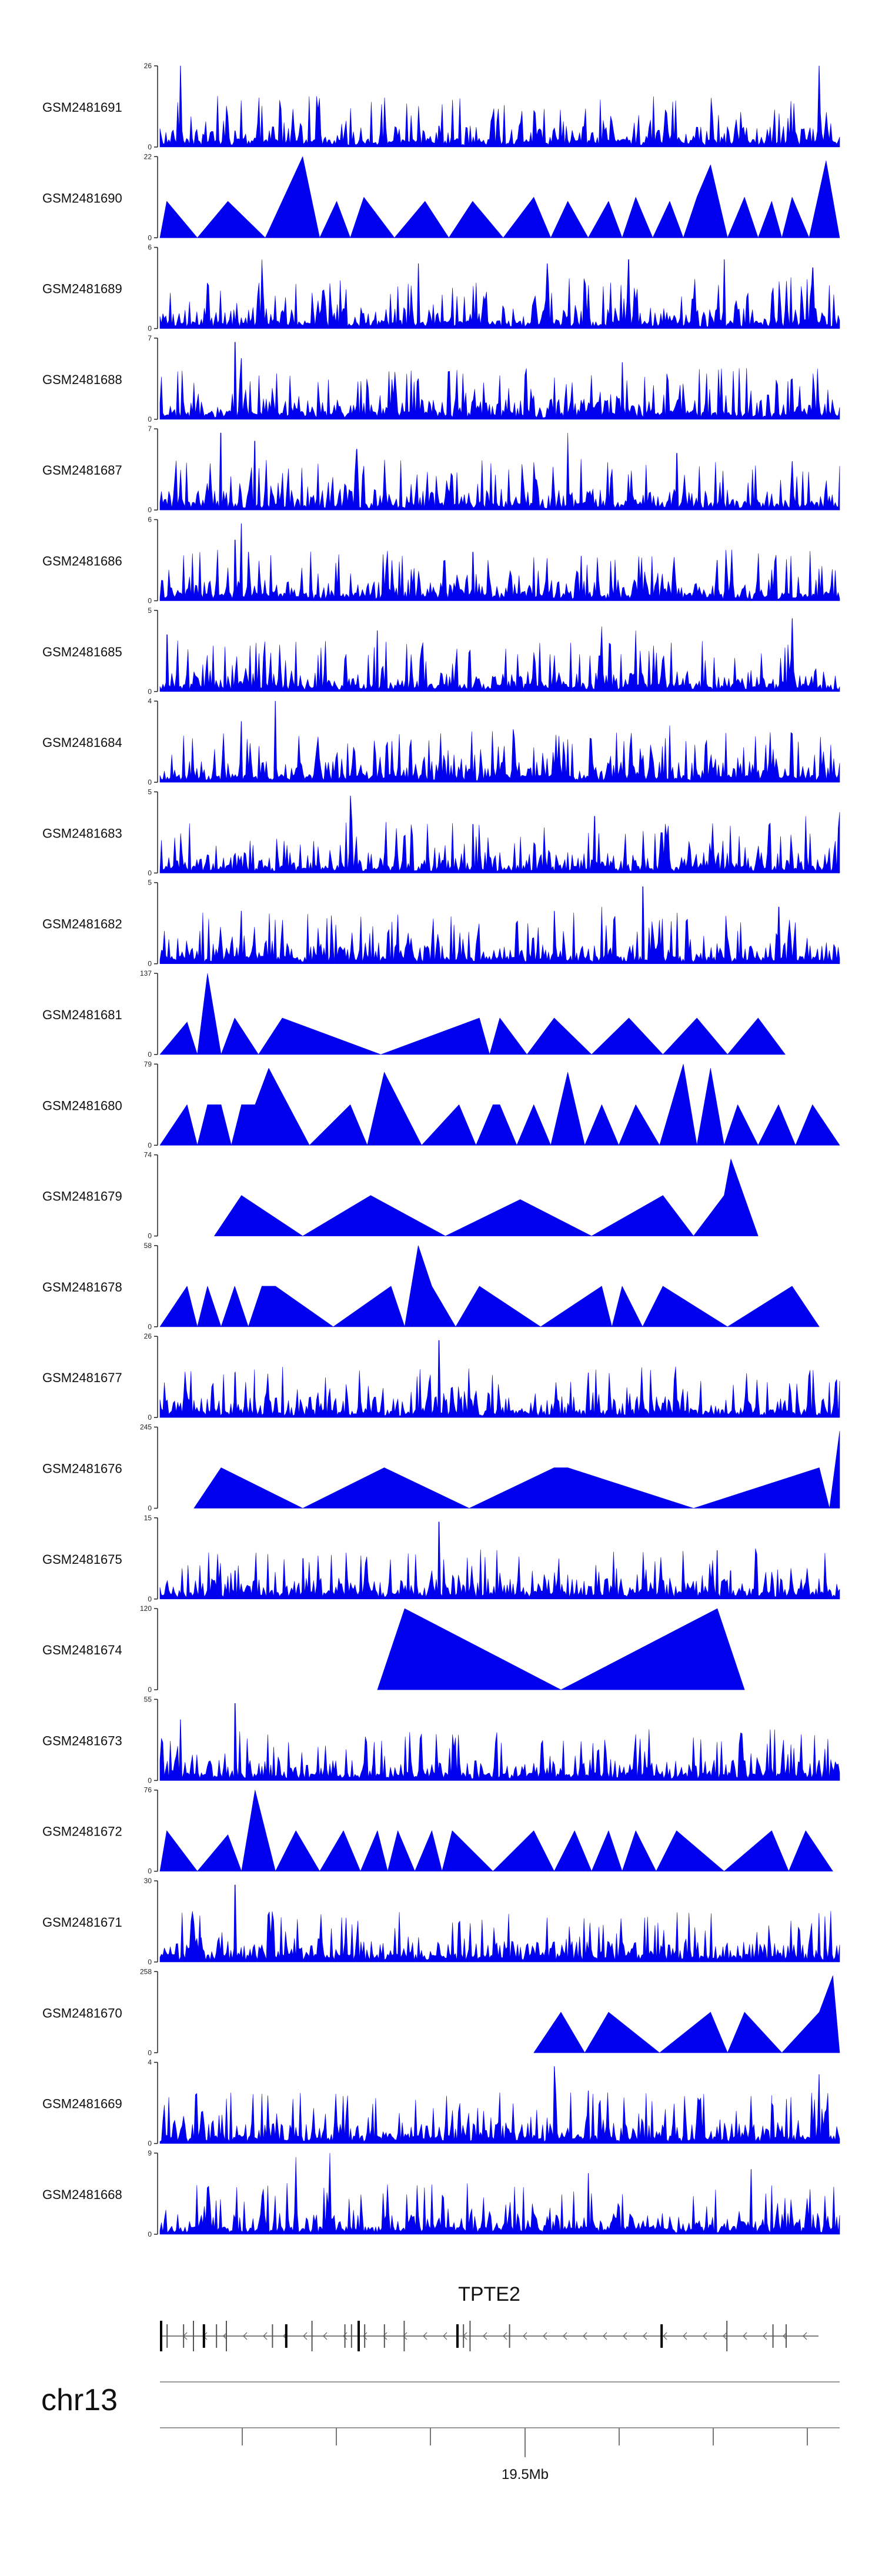 The height and width of the screenshot is (2576, 882). What do you see at coordinates (441, 1468) in the screenshot?
I see `track-GSM2481676: GSM2481676 245 0` at bounding box center [441, 1468].